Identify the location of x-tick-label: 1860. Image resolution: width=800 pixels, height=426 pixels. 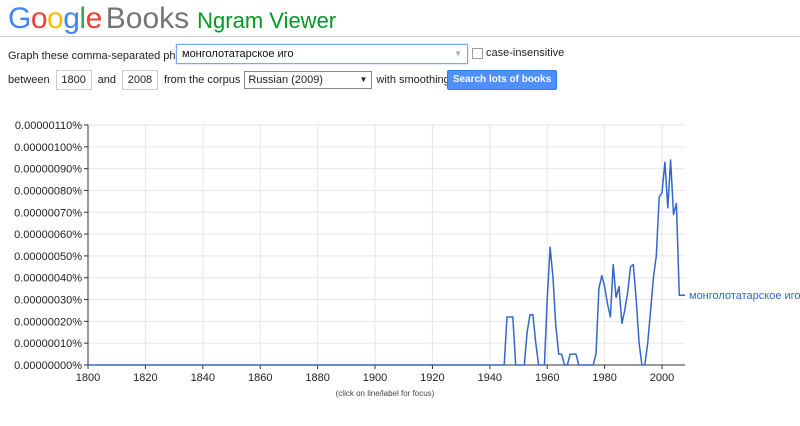
(260, 378).